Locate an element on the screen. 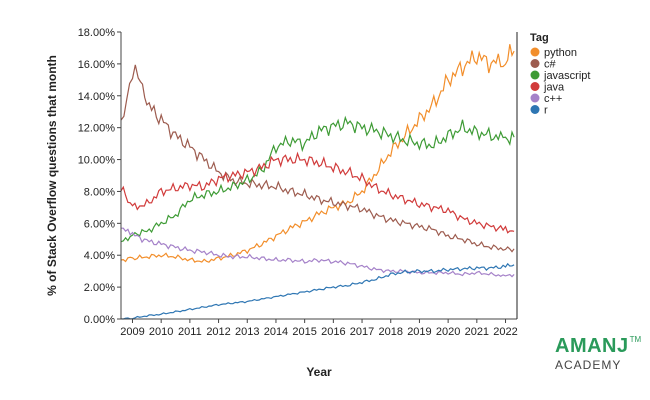 The width and height of the screenshot is (650, 400). x-tick-label: 2010 is located at coordinates (161, 332).